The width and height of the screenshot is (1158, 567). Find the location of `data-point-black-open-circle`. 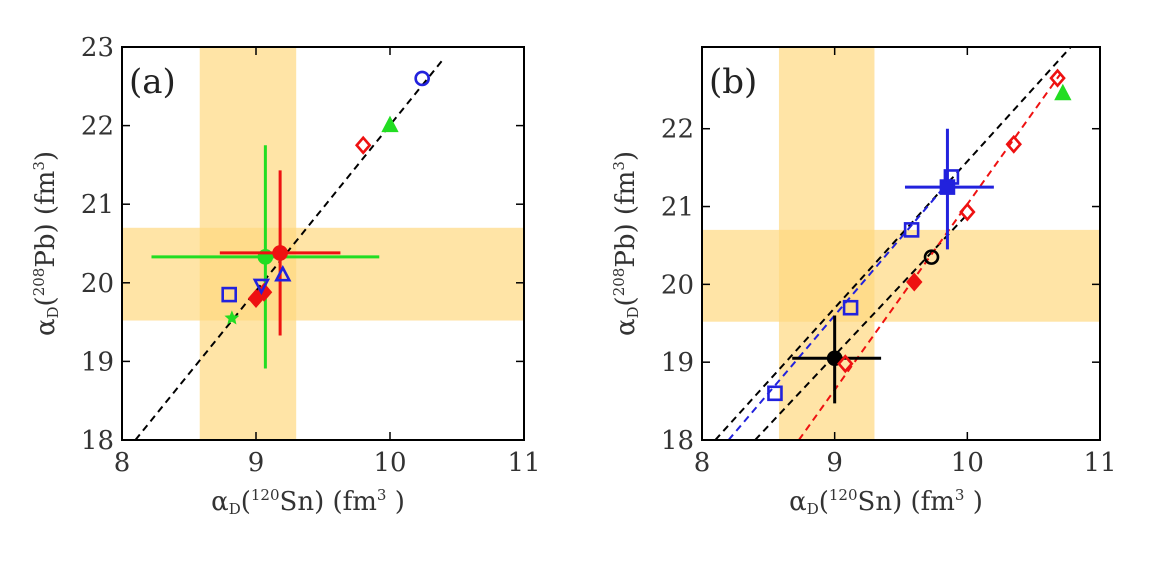

data-point-black-open-circle is located at coordinates (931, 257).